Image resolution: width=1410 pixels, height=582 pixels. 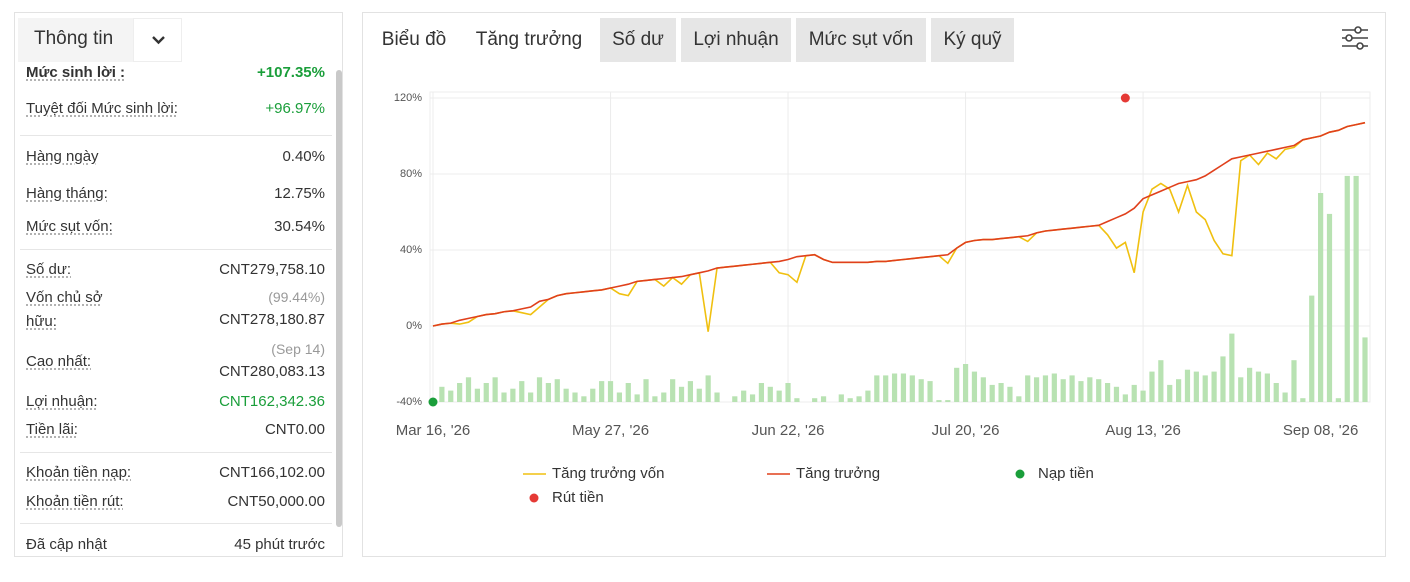 I want to click on stat-value: CNT278,180.87, so click(x=272, y=319).